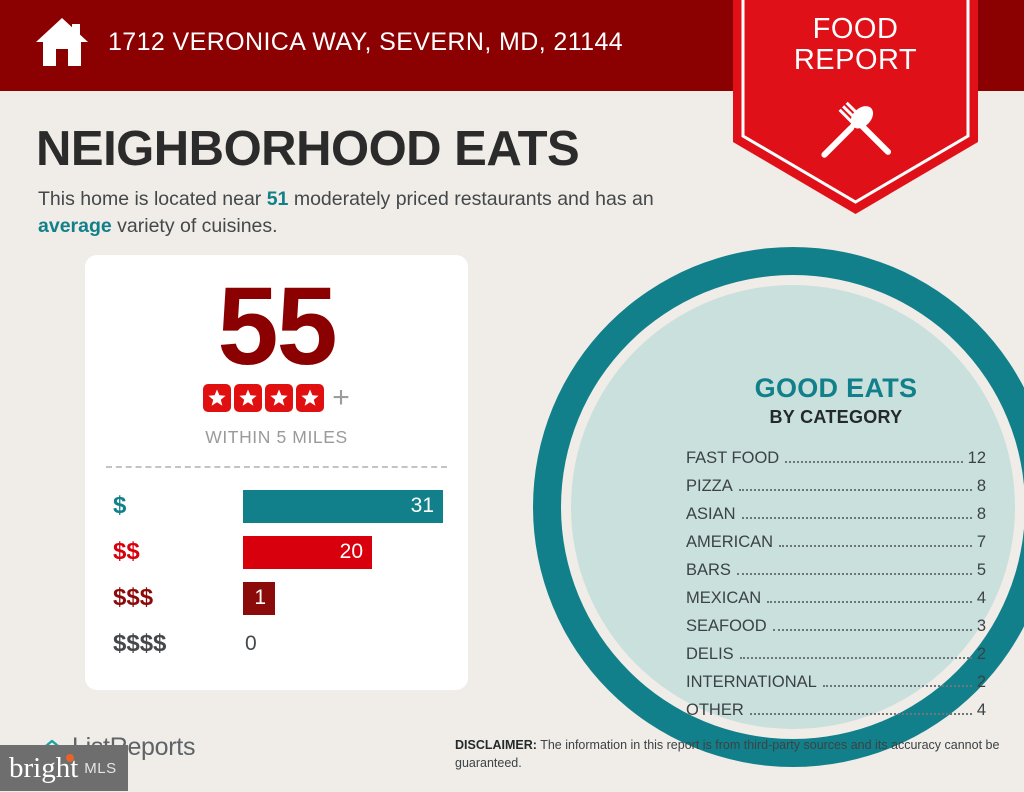 Image resolution: width=1024 pixels, height=792 pixels. What do you see at coordinates (981, 542) in the screenshot?
I see `good-eats-category-count: 7` at bounding box center [981, 542].